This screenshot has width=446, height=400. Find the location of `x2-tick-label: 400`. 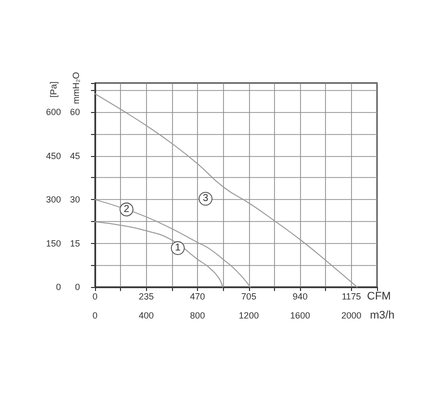

x2-tick-label: 400 is located at coordinates (146, 315).